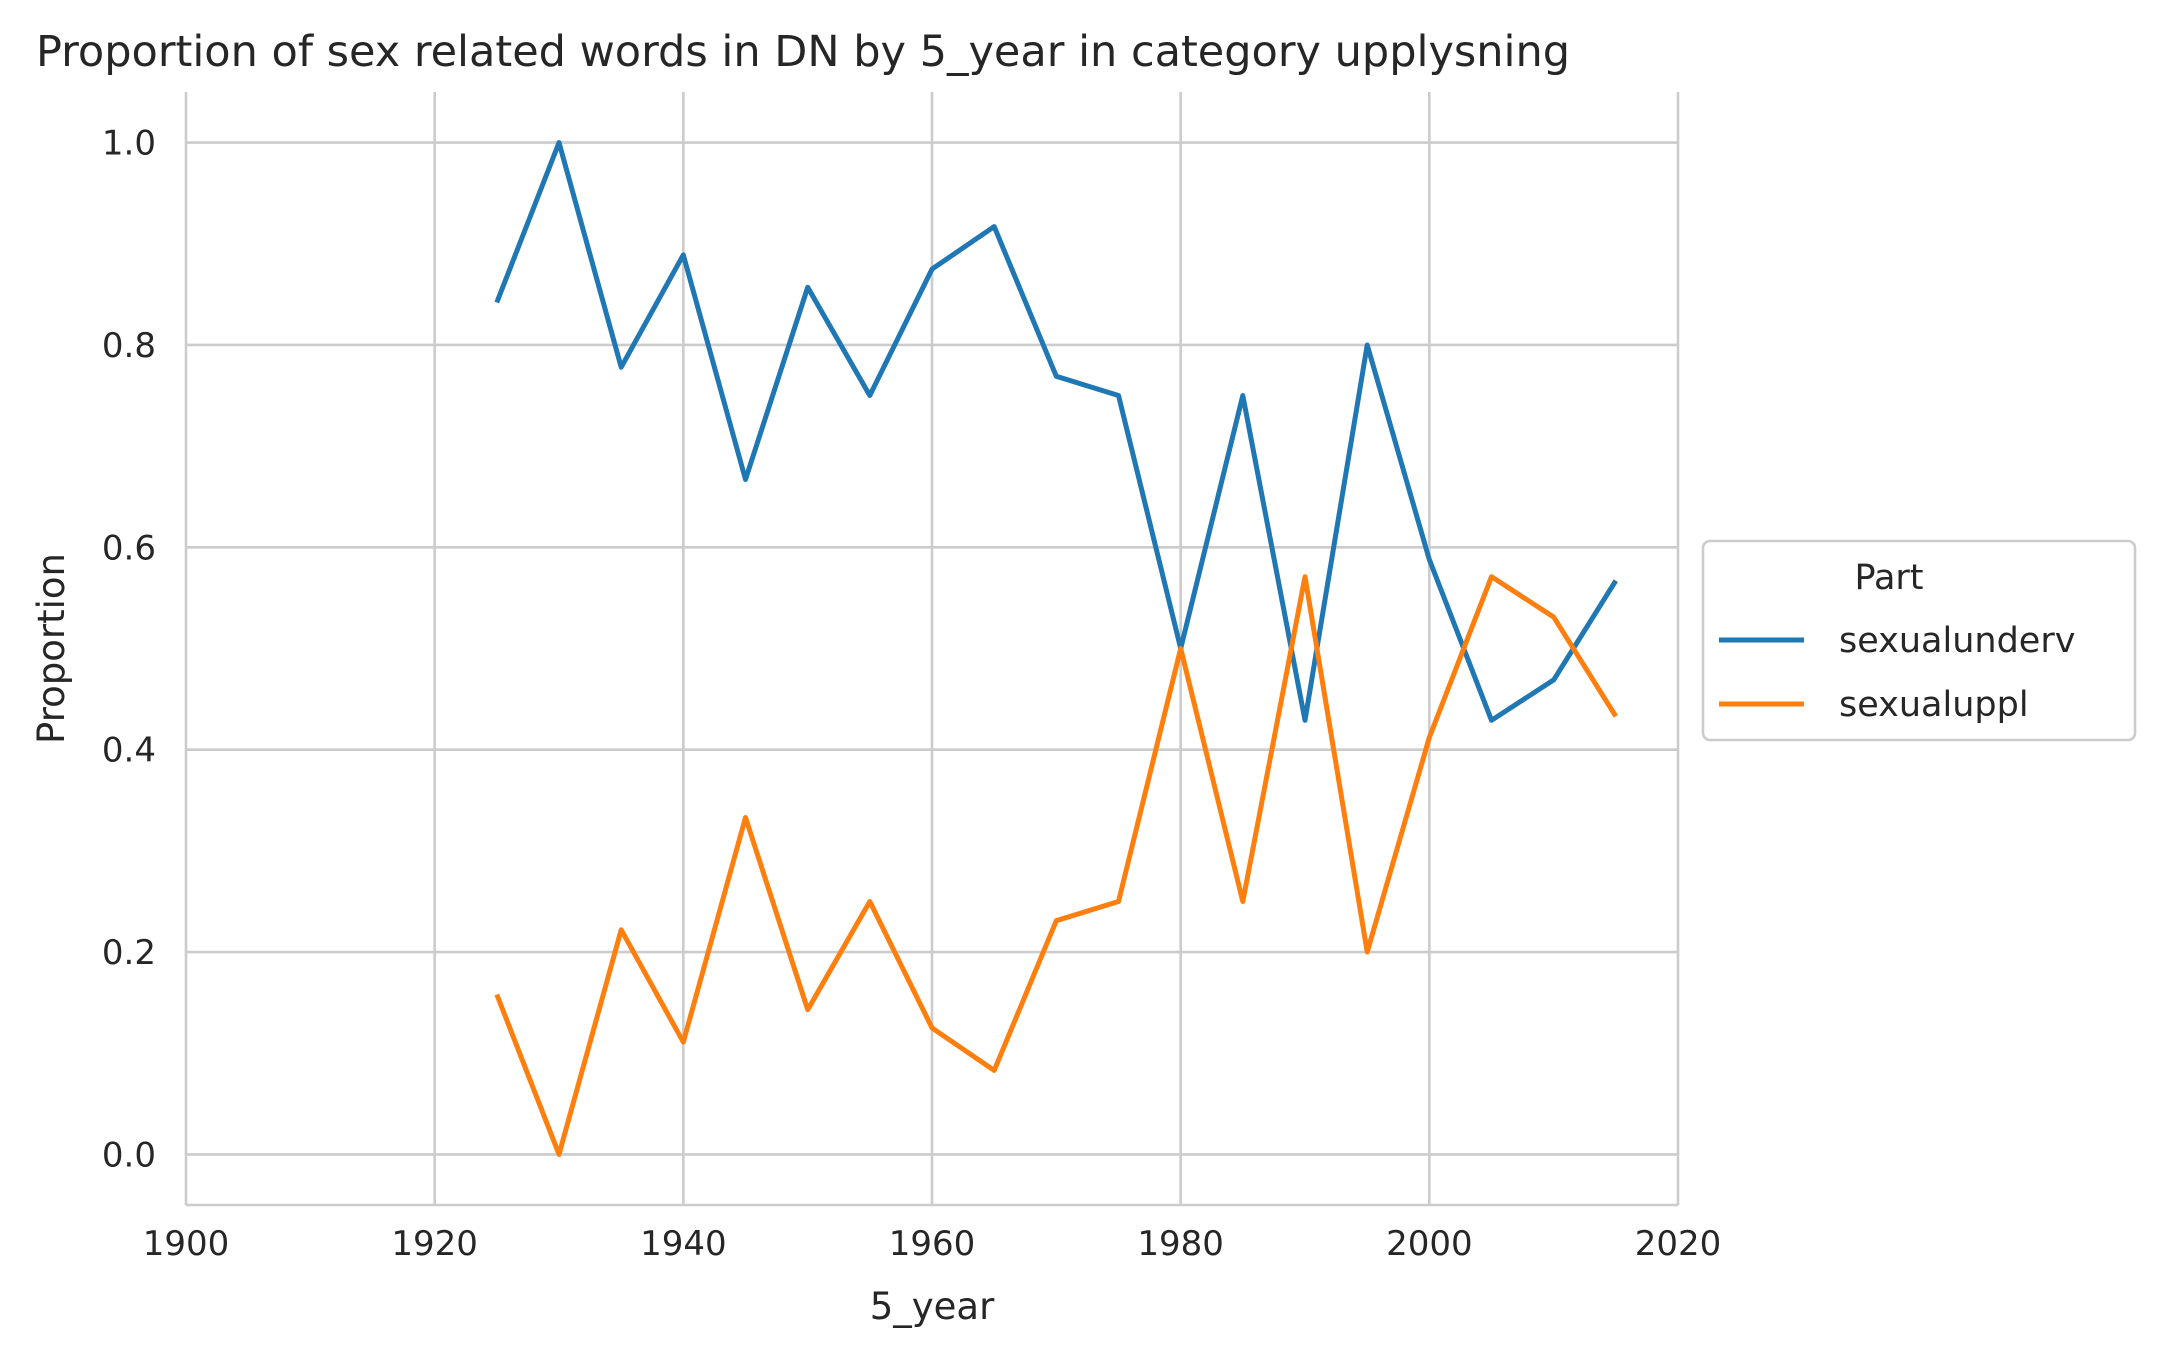  Describe the element at coordinates (683, 1244) in the screenshot. I see `x-tick-label: 1940` at that location.